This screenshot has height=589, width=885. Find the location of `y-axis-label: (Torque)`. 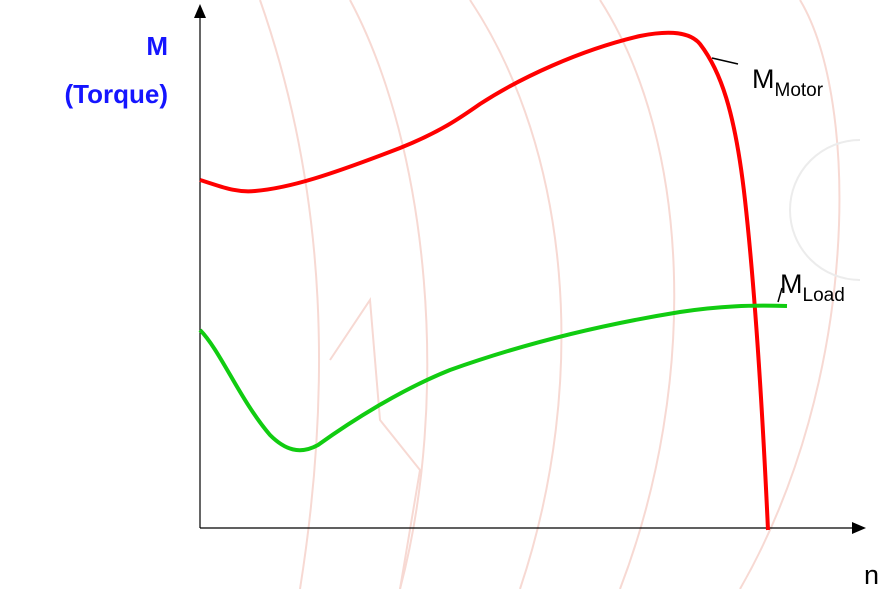

y-axis-label: (Torque) is located at coordinates (117, 94).